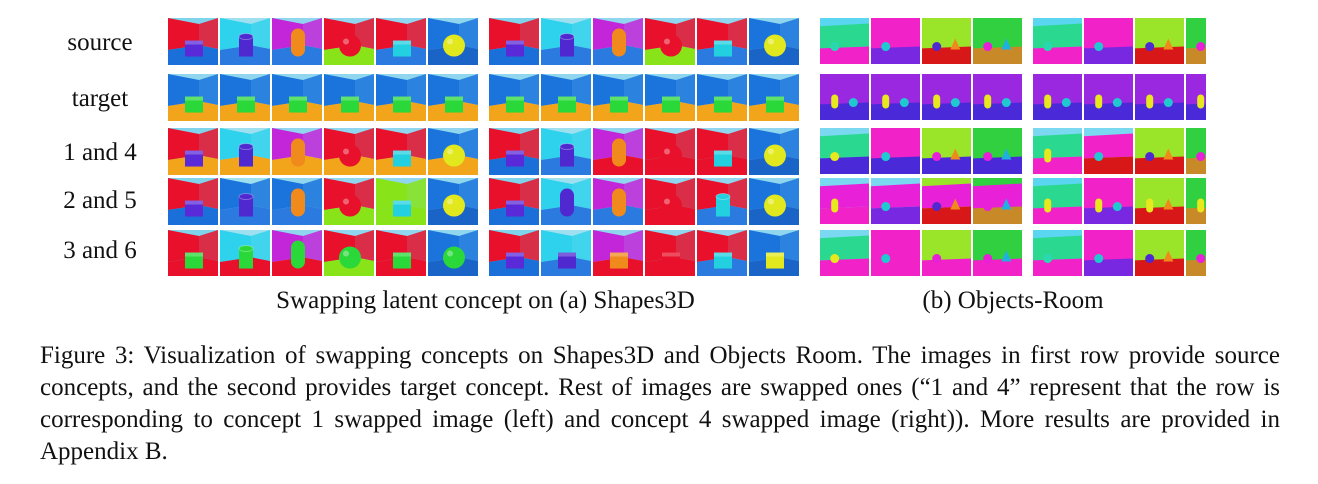  I want to click on row-label-2-and-5: 2 and 5, so click(100, 200).